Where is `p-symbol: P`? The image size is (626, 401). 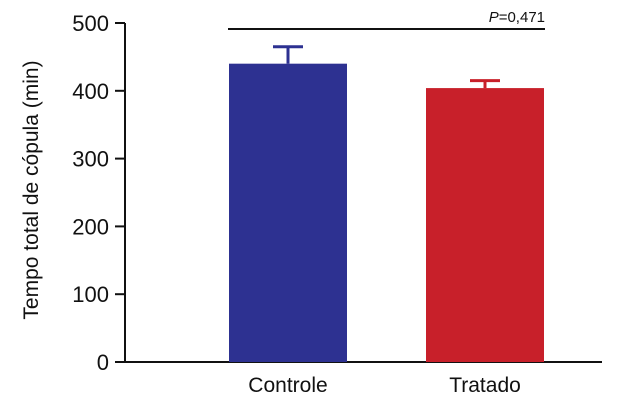 p-symbol: P is located at coordinates (494, 17).